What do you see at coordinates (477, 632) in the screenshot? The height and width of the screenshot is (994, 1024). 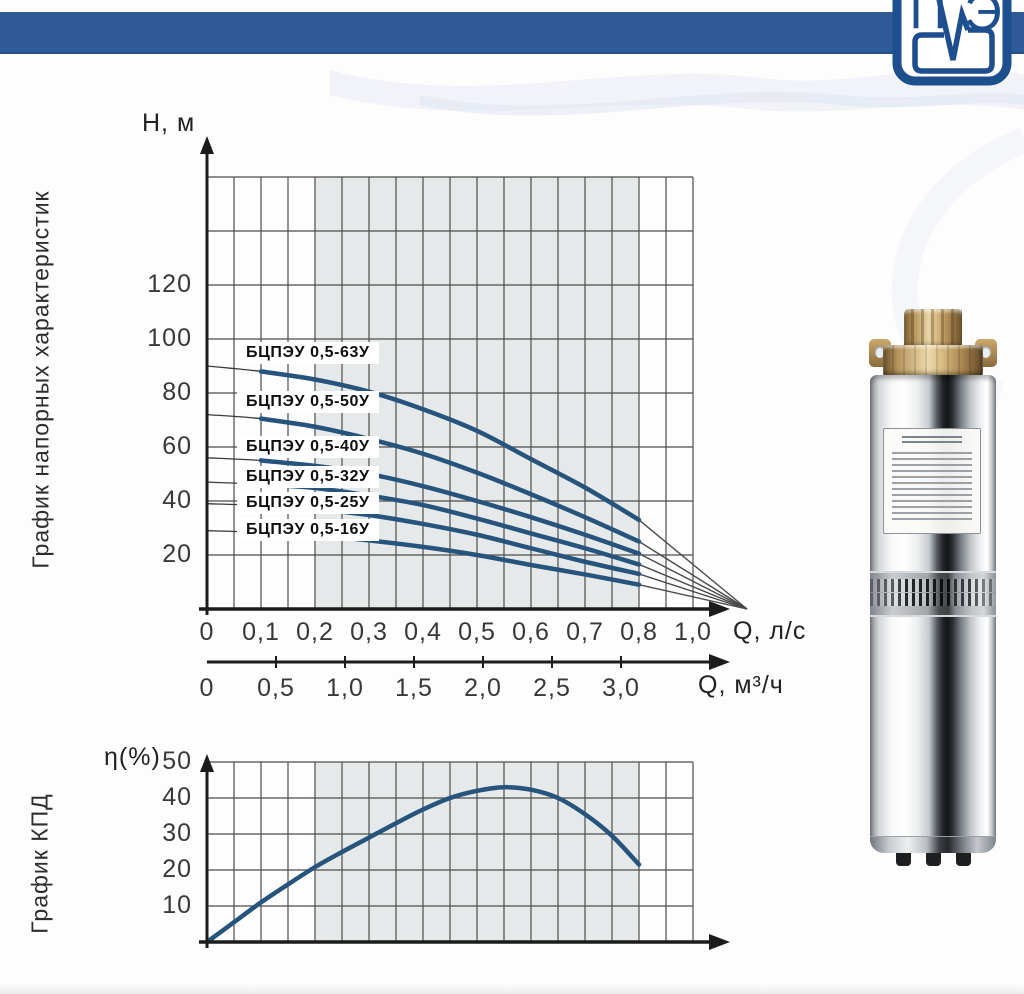 I see `head-x-tick-label: 0,5` at bounding box center [477, 632].